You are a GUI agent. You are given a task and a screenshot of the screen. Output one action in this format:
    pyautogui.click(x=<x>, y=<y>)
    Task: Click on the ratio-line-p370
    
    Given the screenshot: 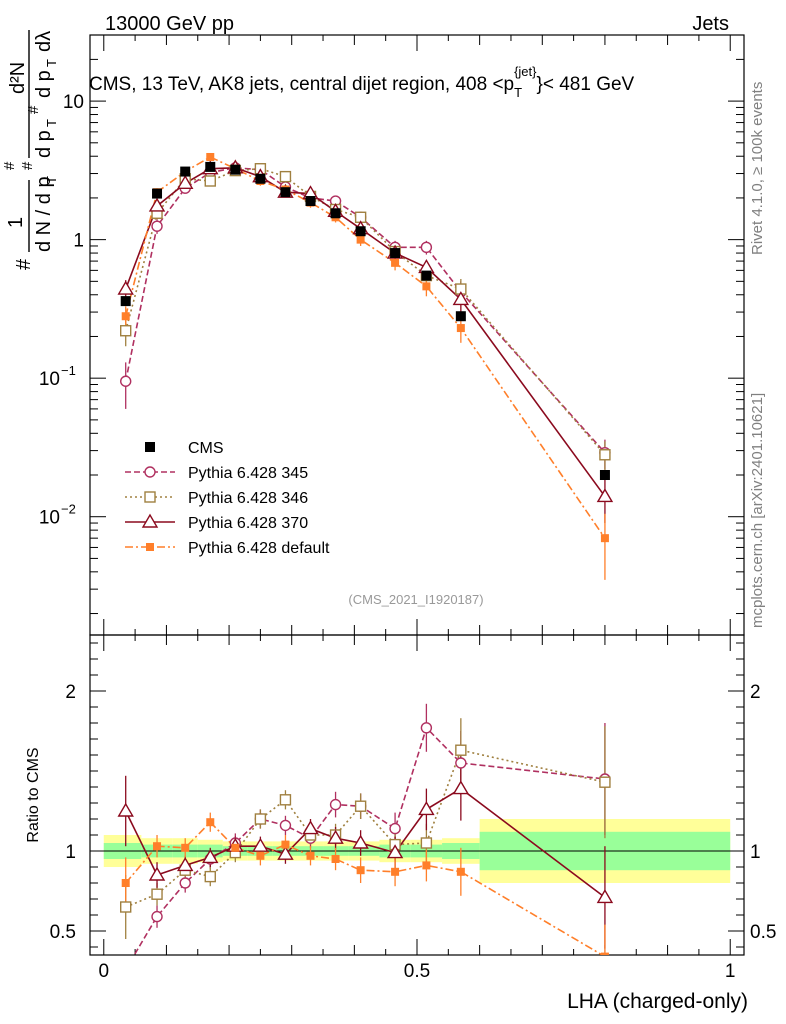 What is the action you would take?
    pyautogui.click(x=365, y=843)
    